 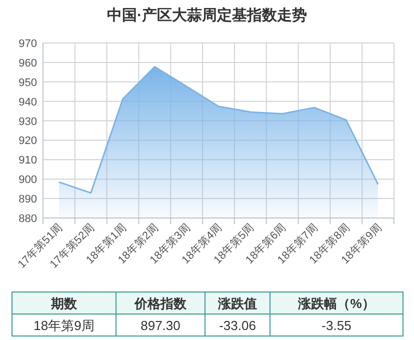 What do you see at coordinates (27, 141) in the screenshot?
I see `y-tick-label: 920` at bounding box center [27, 141].